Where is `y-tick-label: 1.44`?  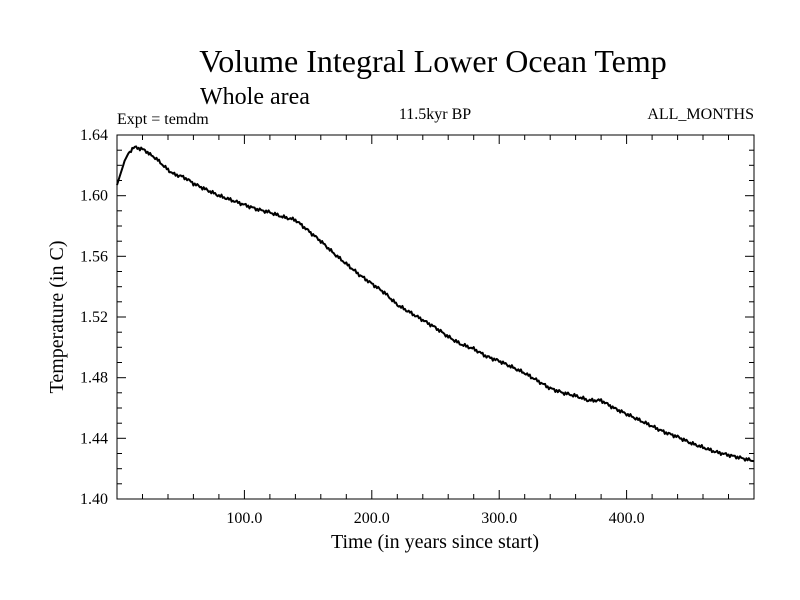
y-tick-label: 1.44 is located at coordinates (94, 438).